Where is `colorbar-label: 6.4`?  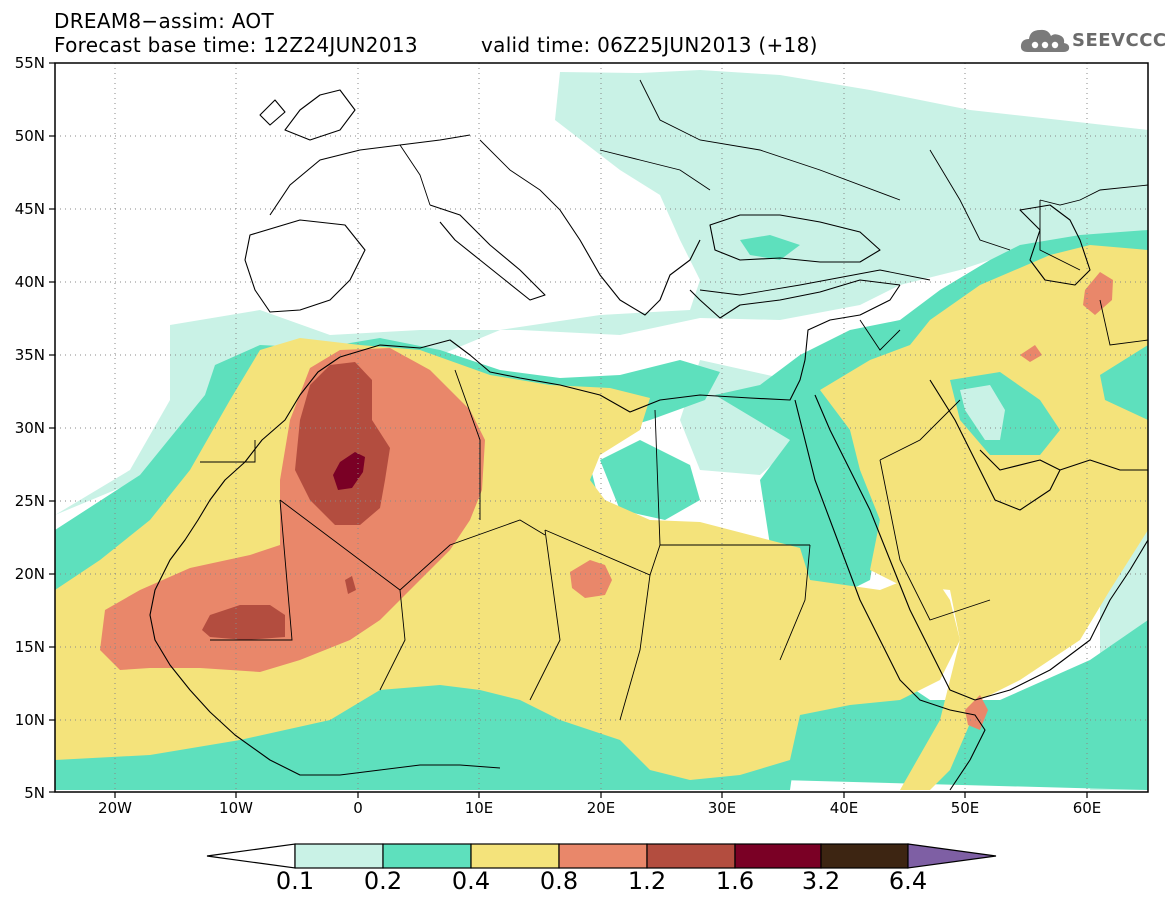
colorbar-label: 6.4 is located at coordinates (908, 881).